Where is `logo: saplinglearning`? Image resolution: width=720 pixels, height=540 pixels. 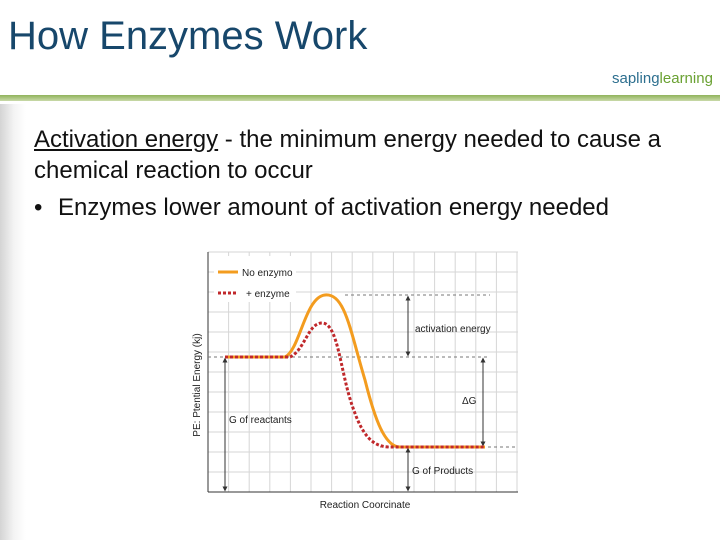
logo: saplinglearning is located at coordinates (662, 78).